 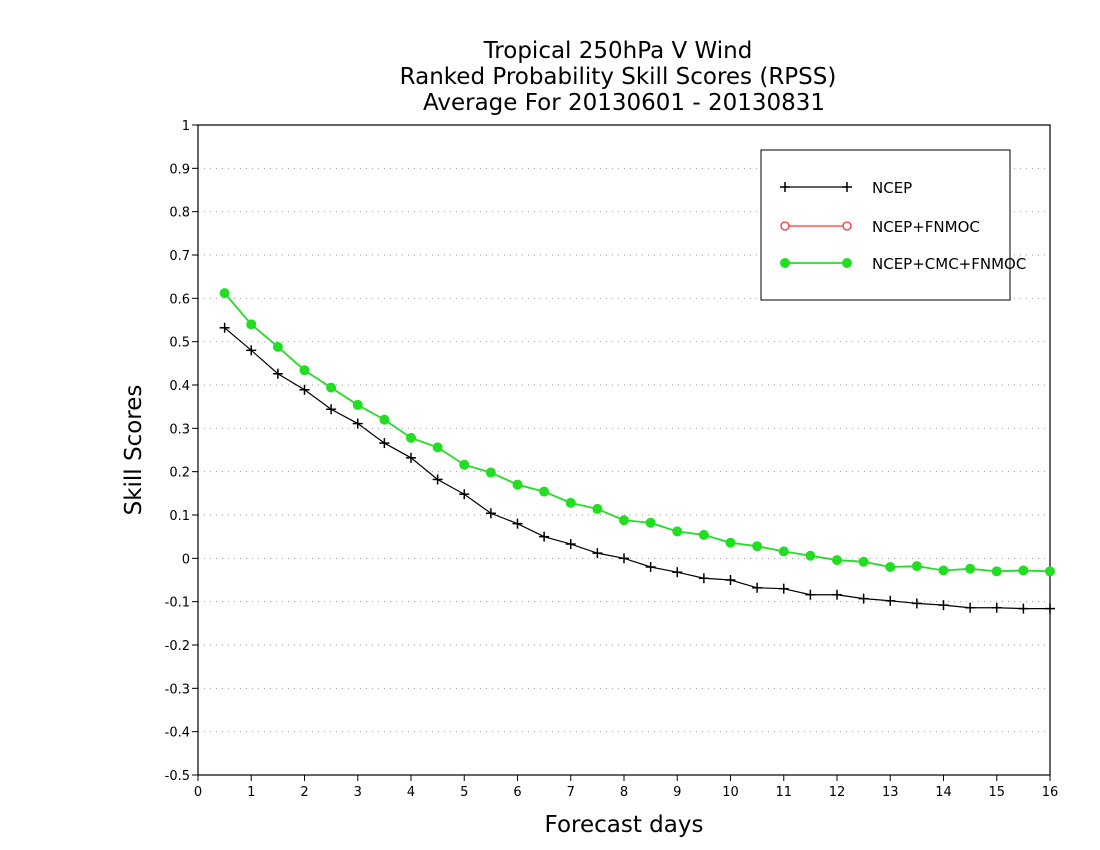 What do you see at coordinates (1050, 792) in the screenshot?
I see `x-tick-label: 16` at bounding box center [1050, 792].